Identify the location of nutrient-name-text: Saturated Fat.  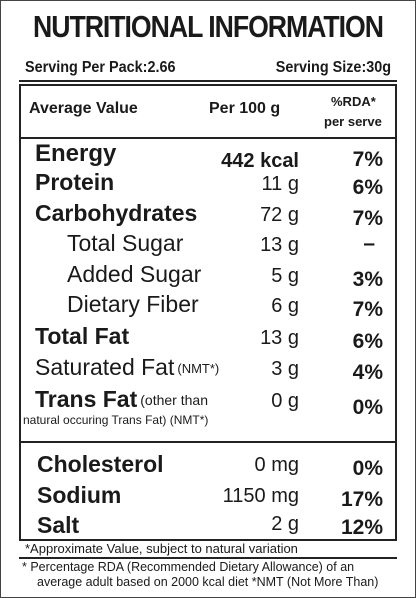
(105, 367).